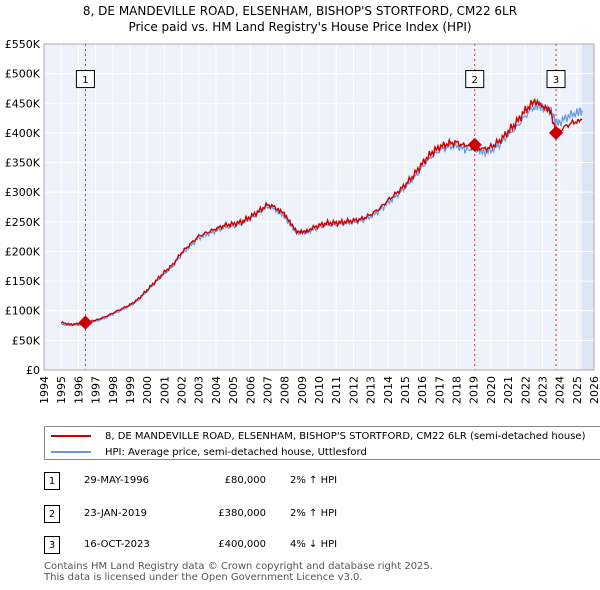 This screenshot has height=590, width=600. What do you see at coordinates (117, 544) in the screenshot?
I see `transaction-date: 16-OCT-2023` at bounding box center [117, 544].